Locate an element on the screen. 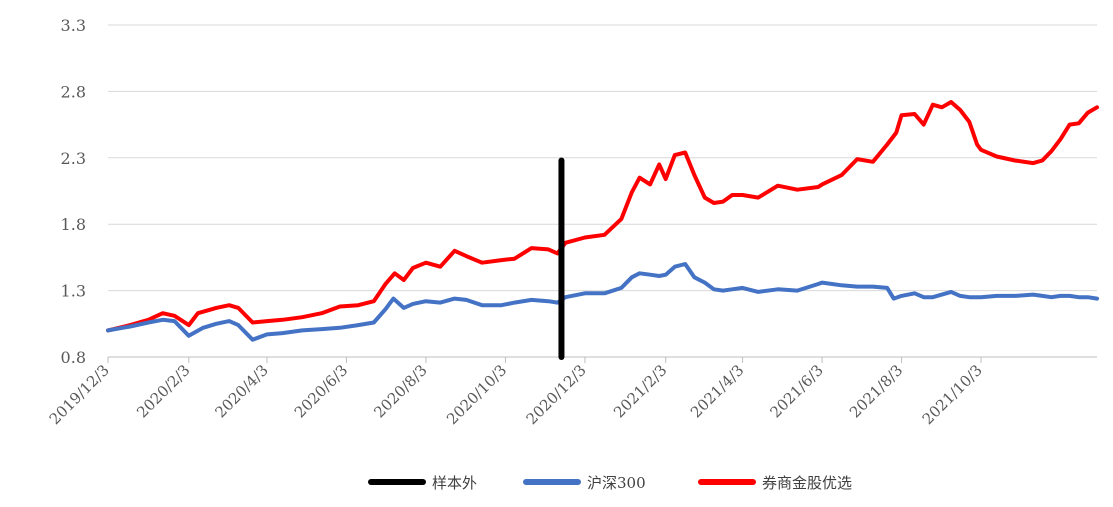  legend-item-csi300: 沪深300 is located at coordinates (584, 482).